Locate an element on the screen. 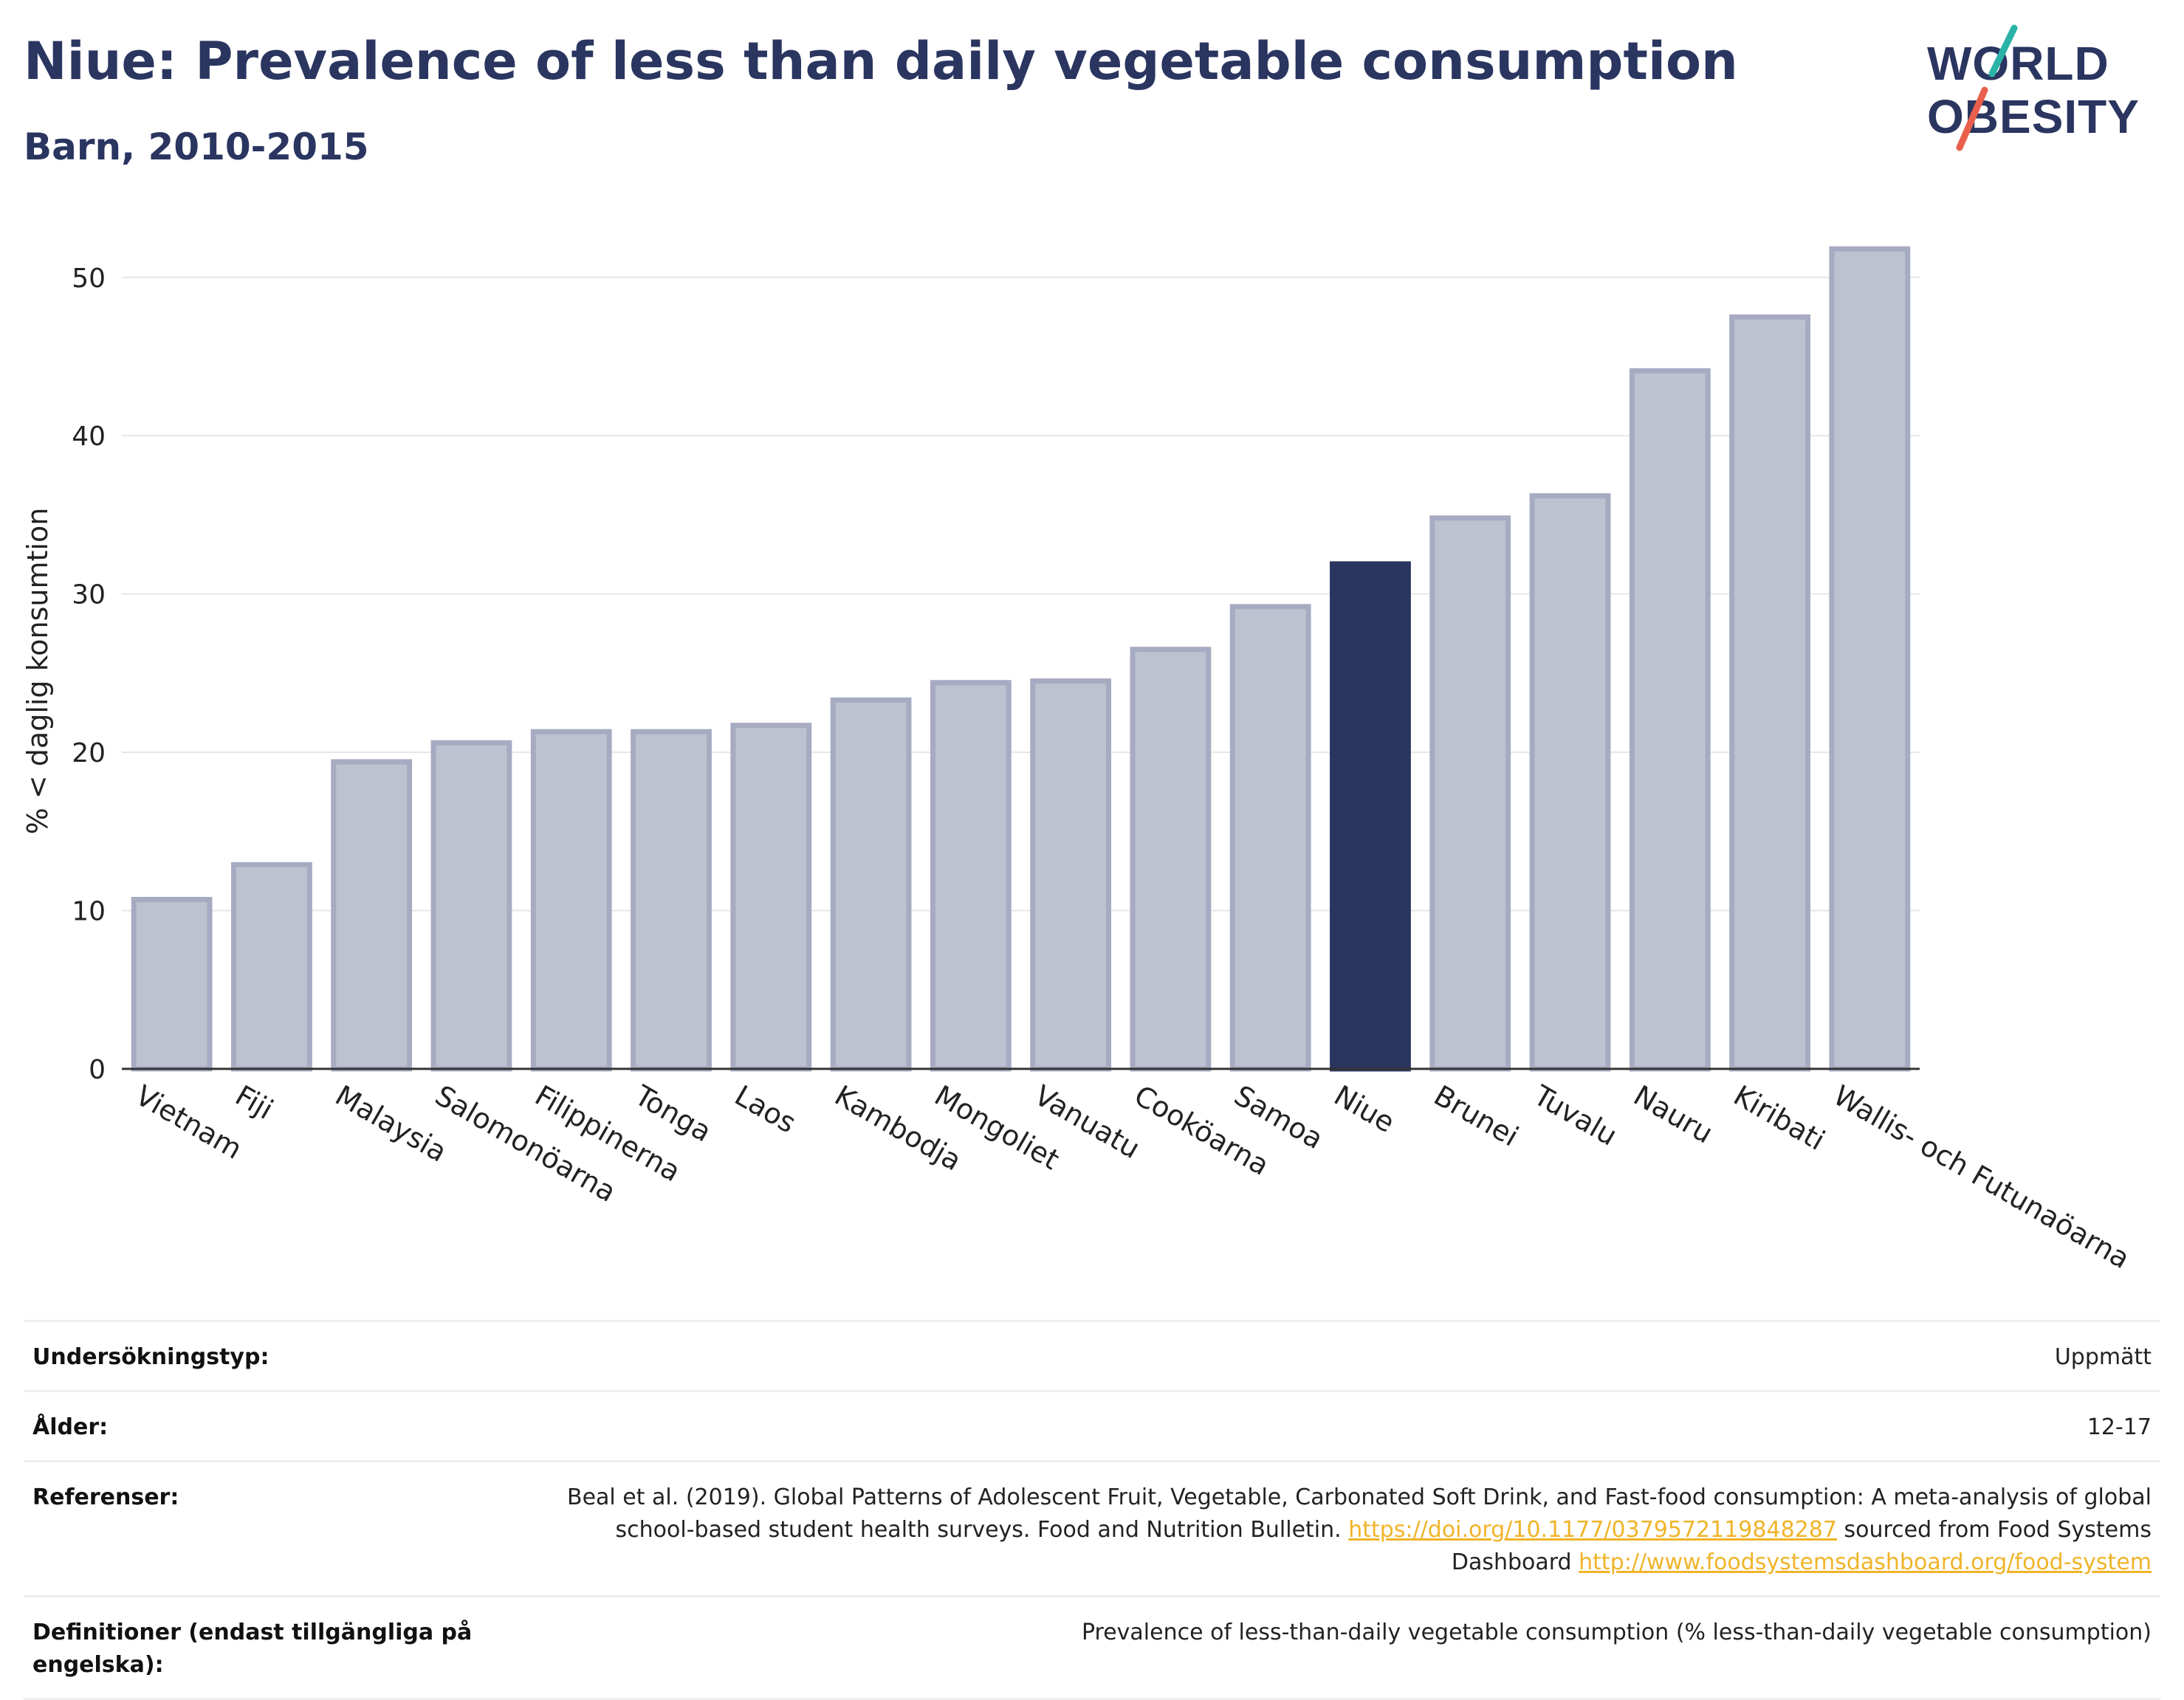  doi-link: https://doi.org/10.1177/0379572119848287 is located at coordinates (1592, 1530).